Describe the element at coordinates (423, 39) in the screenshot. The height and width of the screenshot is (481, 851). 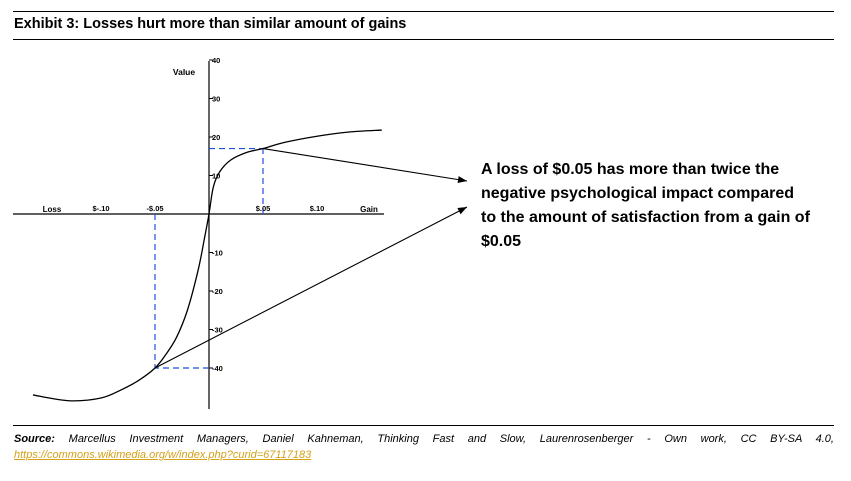
I see `title-rule` at that location.